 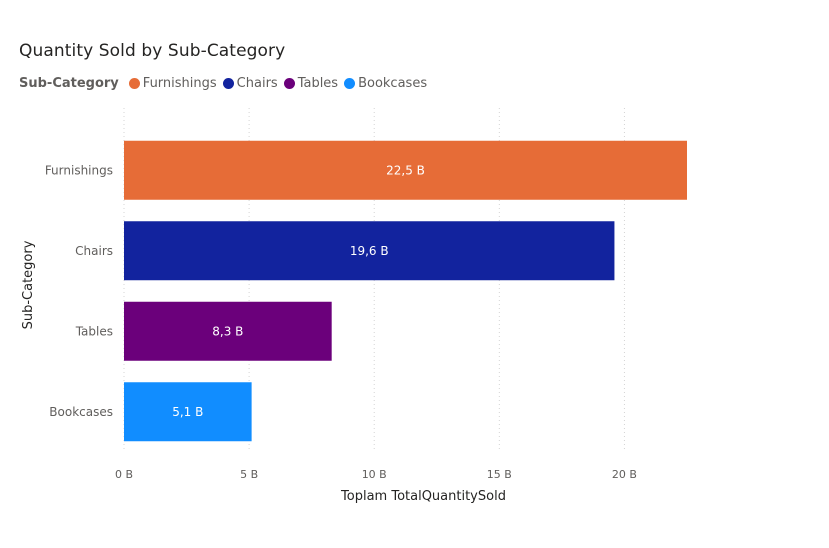 What do you see at coordinates (350, 83) in the screenshot?
I see `legend-dot-bookcases` at bounding box center [350, 83].